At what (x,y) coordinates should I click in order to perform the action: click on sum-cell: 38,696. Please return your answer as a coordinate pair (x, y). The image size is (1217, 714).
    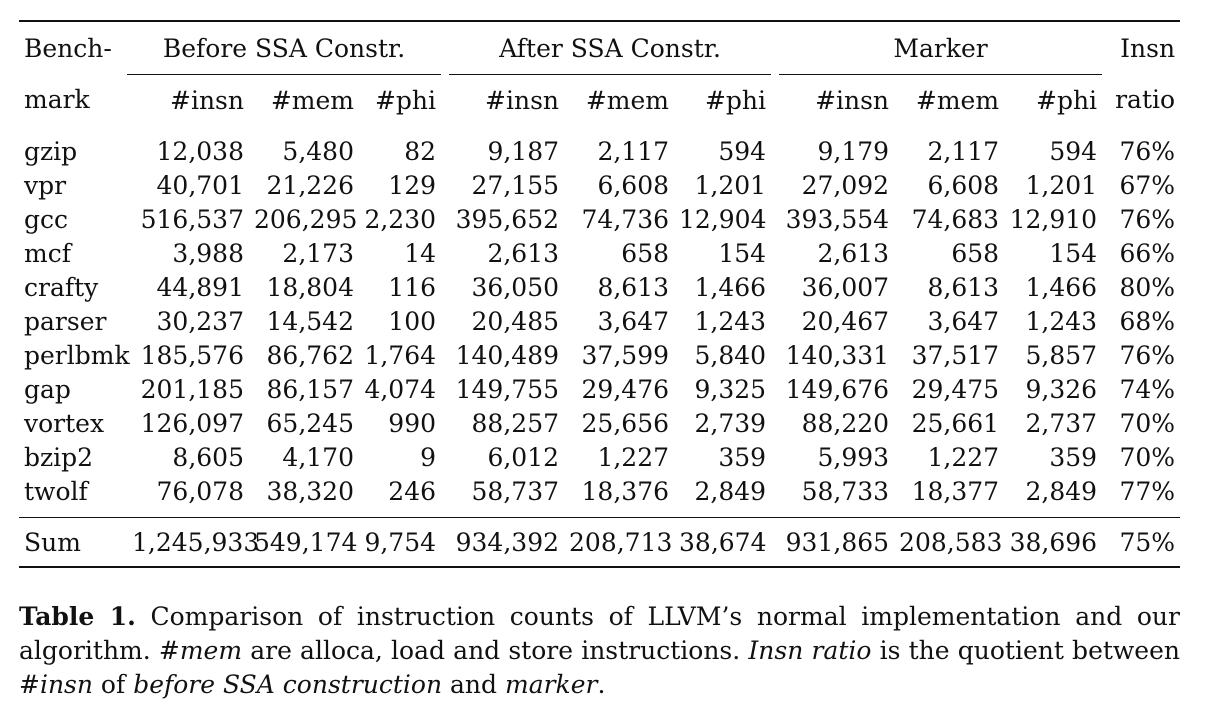
    Looking at the image, I should click on (1053, 542).